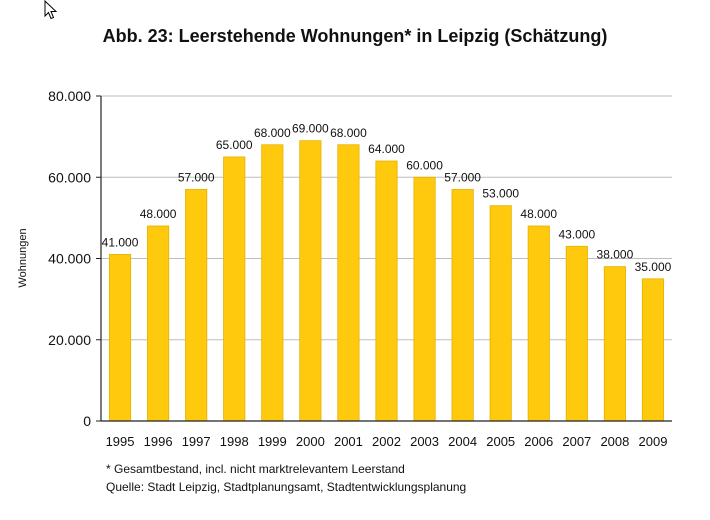 The image size is (710, 520). Describe the element at coordinates (87, 421) in the screenshot. I see `y-tick-label: 0` at that location.